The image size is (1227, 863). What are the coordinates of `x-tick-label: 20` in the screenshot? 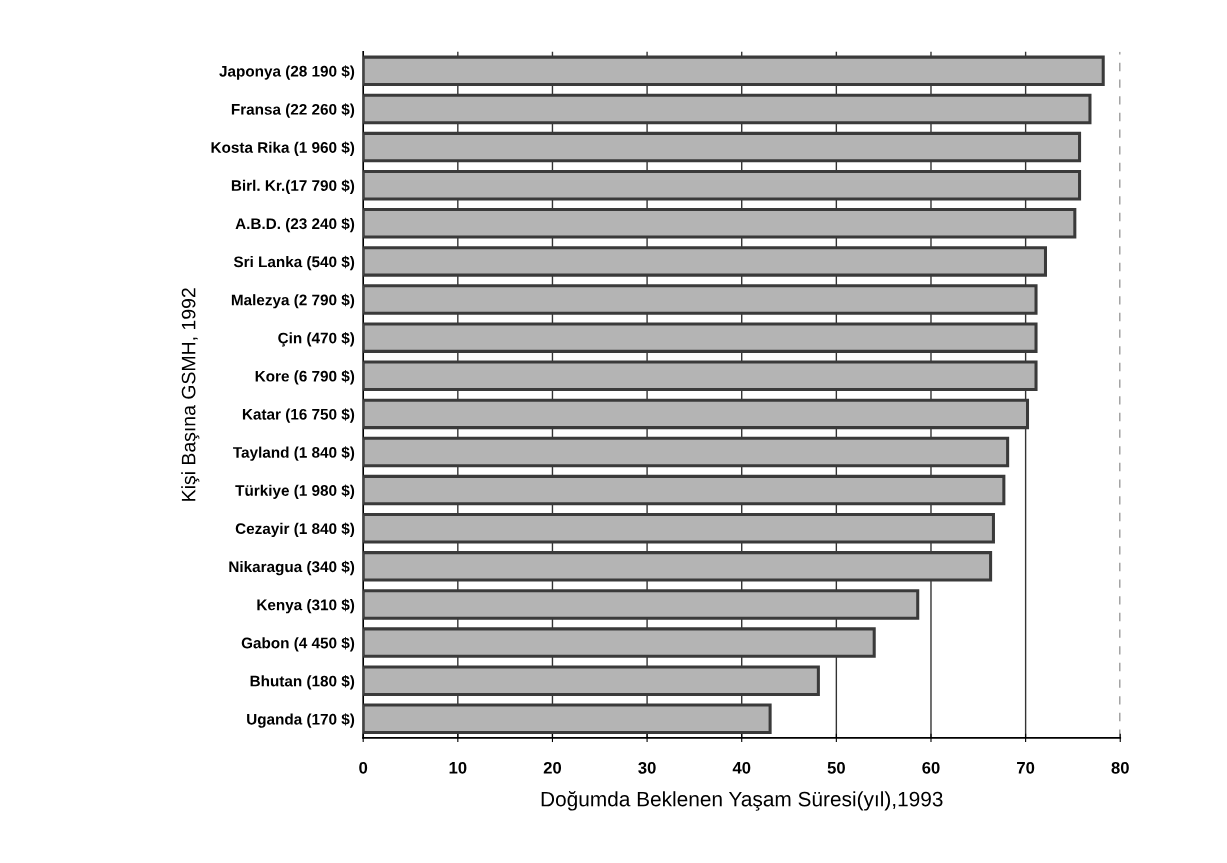 It's located at (552, 767).